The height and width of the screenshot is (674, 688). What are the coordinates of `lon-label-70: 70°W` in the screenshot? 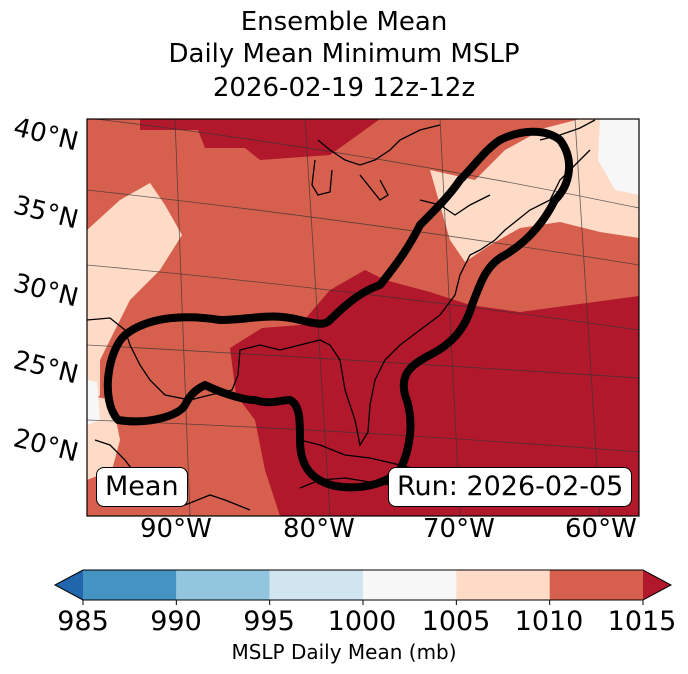 It's located at (459, 529).